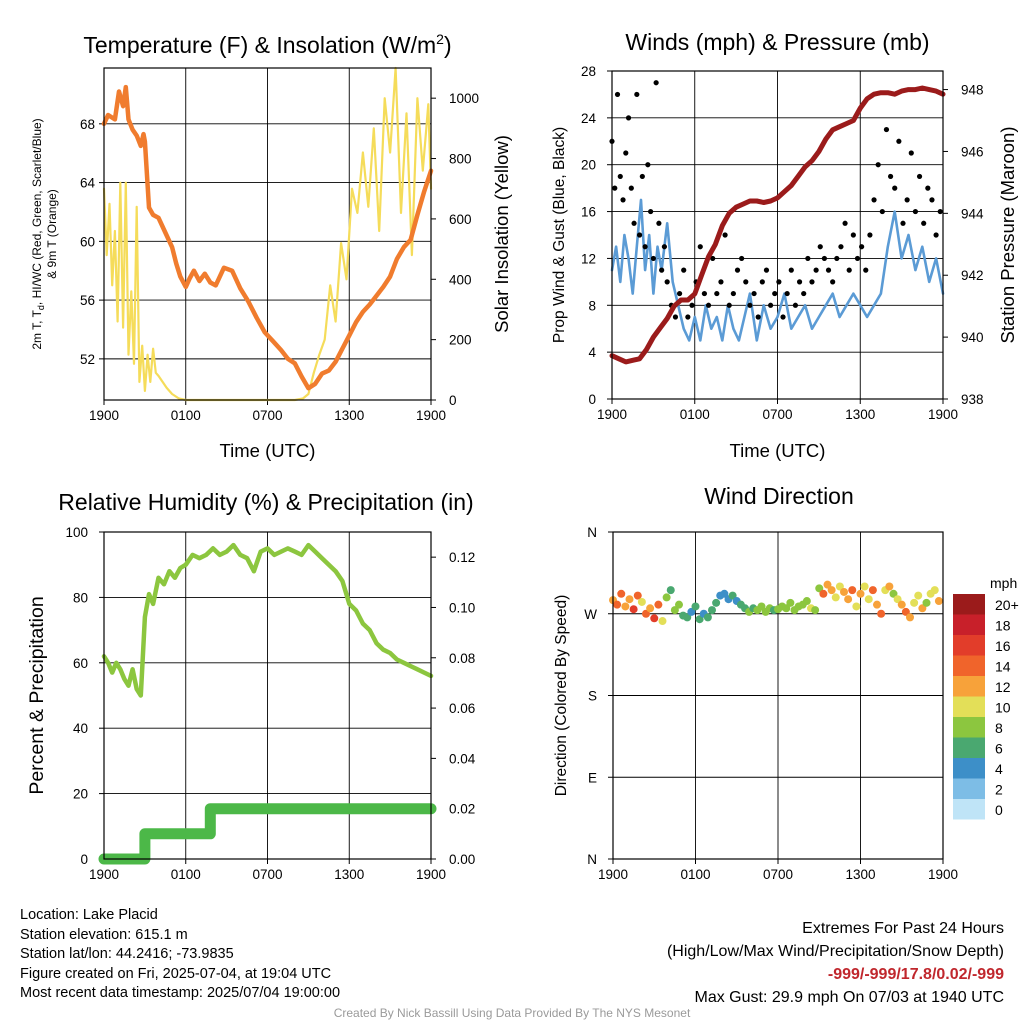 This screenshot has width=1024, height=1024. I want to click on y2-tick-label: 938, so click(972, 399).